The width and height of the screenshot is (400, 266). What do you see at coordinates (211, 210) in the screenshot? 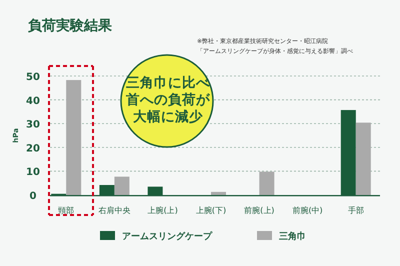
I see `x-tick-label: 上腕(下)` at bounding box center [211, 210].